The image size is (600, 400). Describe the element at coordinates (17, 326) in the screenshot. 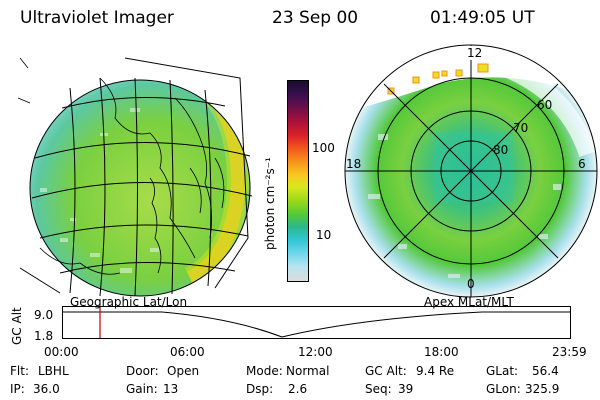

I see `alt-ylabel: GC Alt` at that location.